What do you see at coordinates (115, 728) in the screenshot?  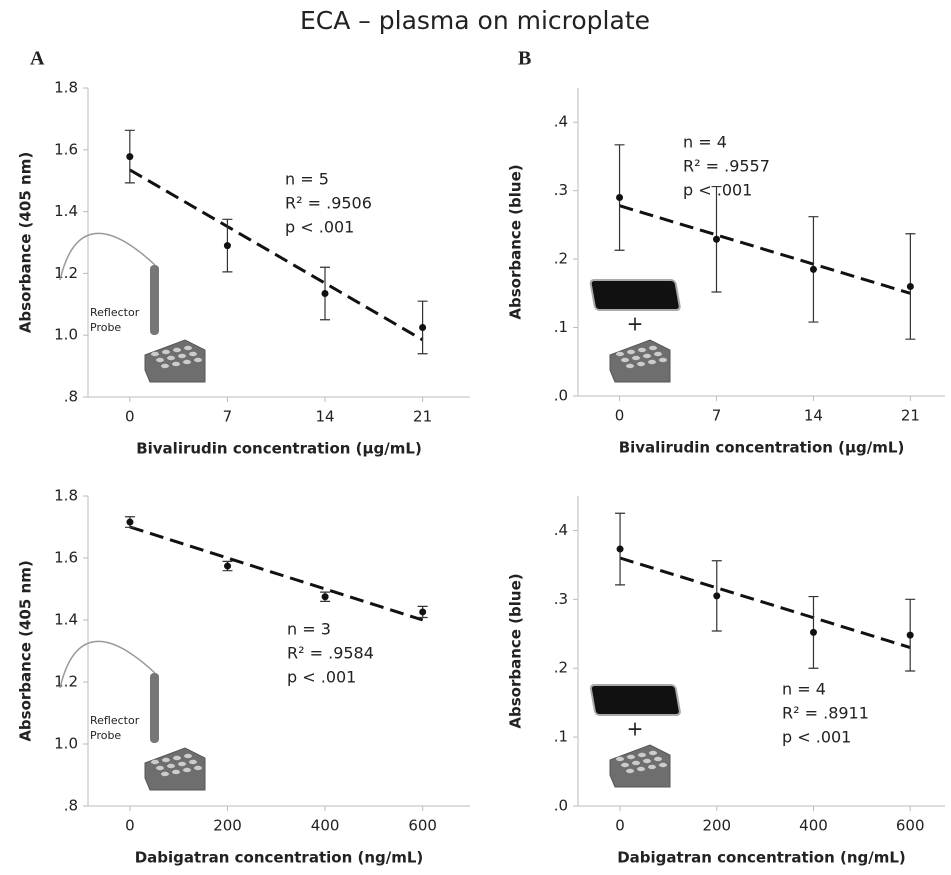 I see `icon-label: Reflector Probe` at bounding box center [115, 728].